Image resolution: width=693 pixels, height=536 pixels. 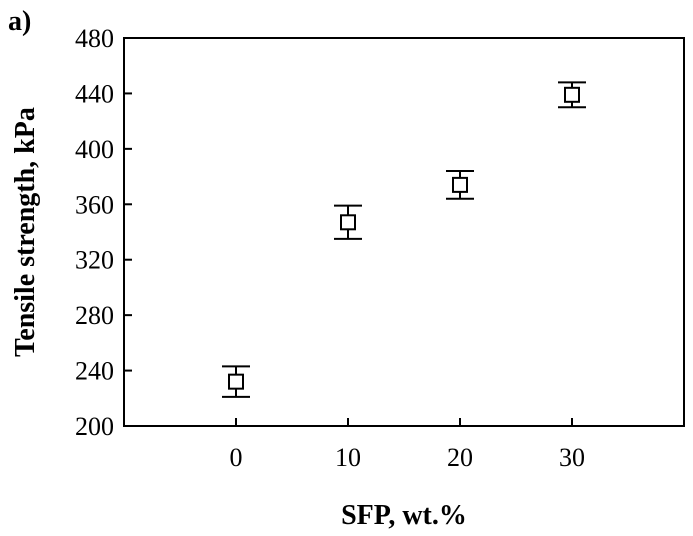 What do you see at coordinates (94, 371) in the screenshot?
I see `y-tick-label: 240` at bounding box center [94, 371].